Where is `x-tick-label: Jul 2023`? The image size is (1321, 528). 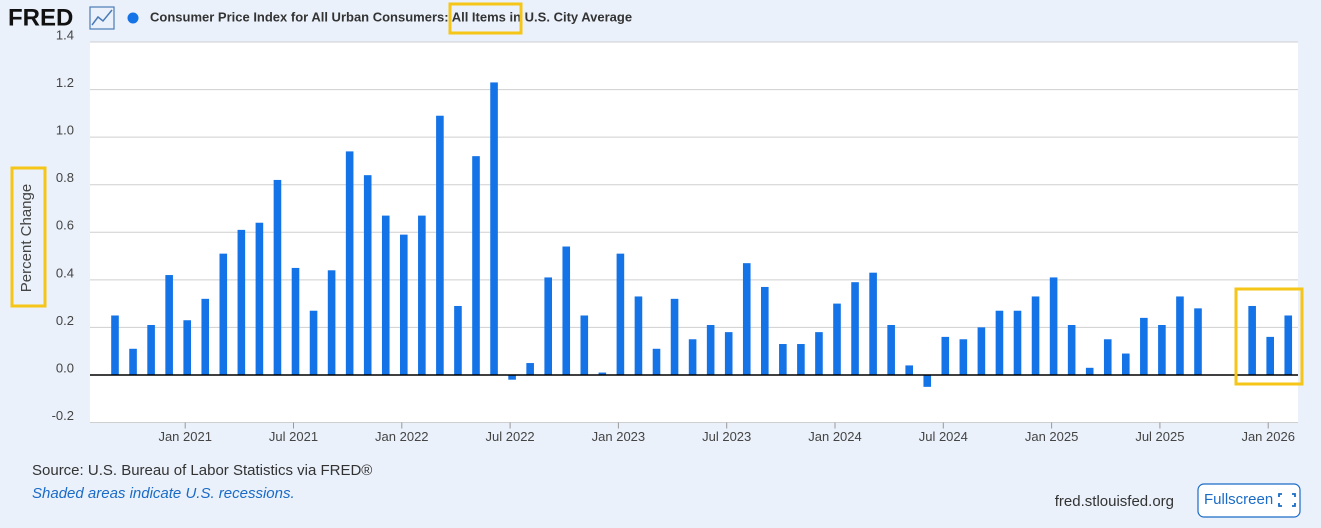
x-tick-label: Jul 2023 is located at coordinates (726, 436).